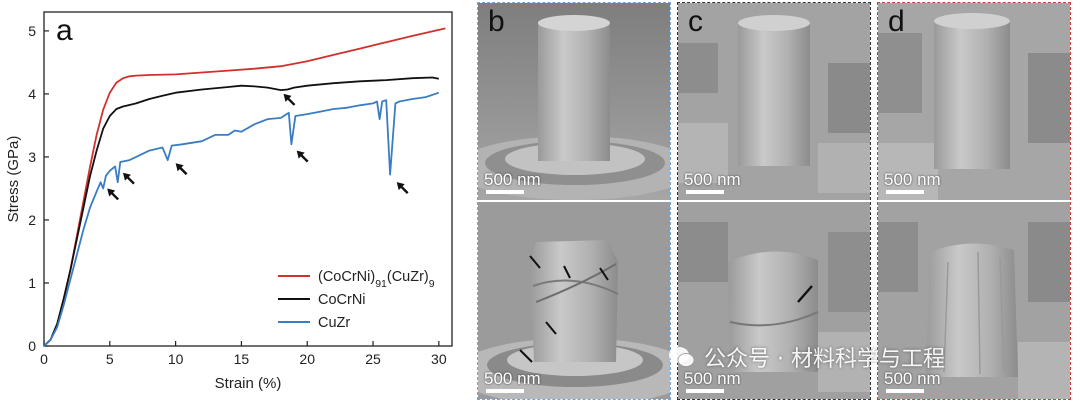  Describe the element at coordinates (496, 21) in the screenshot. I see `panel-label-b: b` at that location.